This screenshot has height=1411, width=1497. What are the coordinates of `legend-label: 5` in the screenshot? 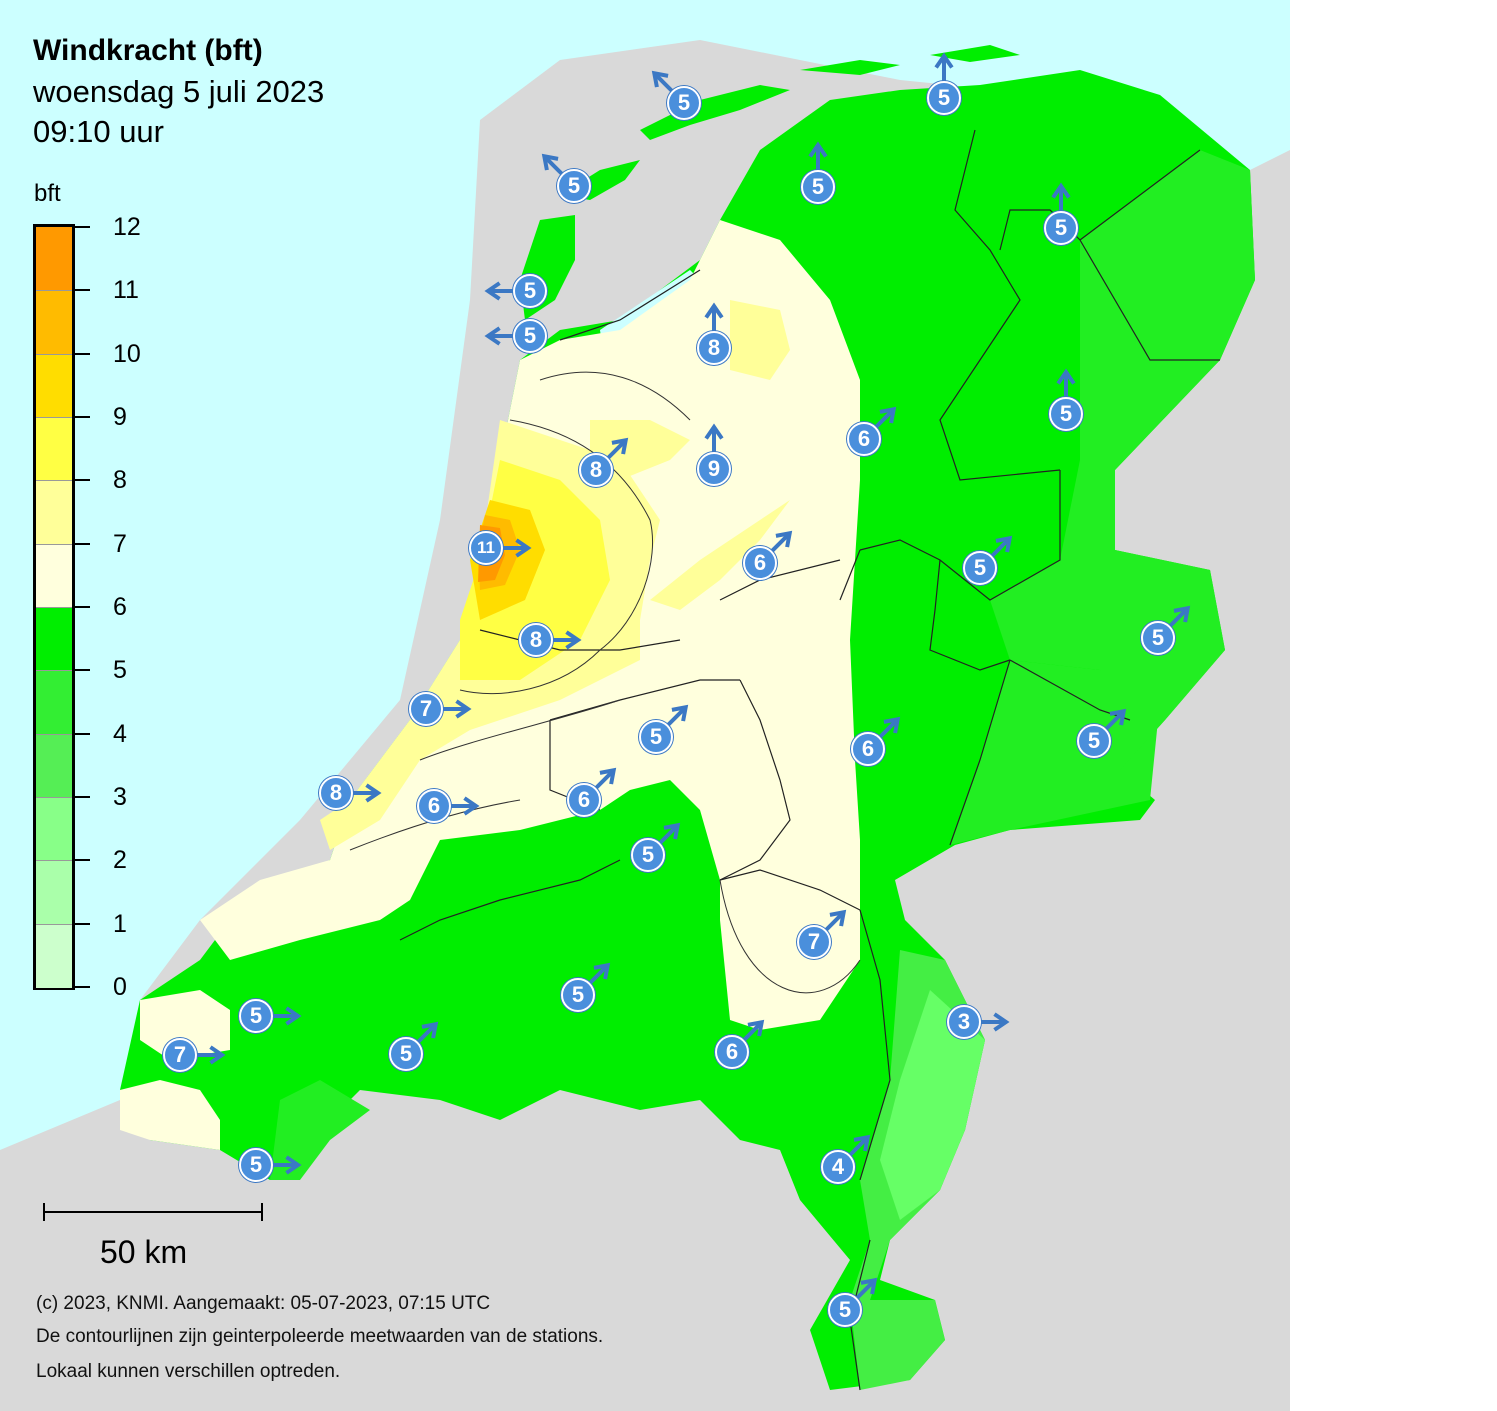 It's located at (120, 670).